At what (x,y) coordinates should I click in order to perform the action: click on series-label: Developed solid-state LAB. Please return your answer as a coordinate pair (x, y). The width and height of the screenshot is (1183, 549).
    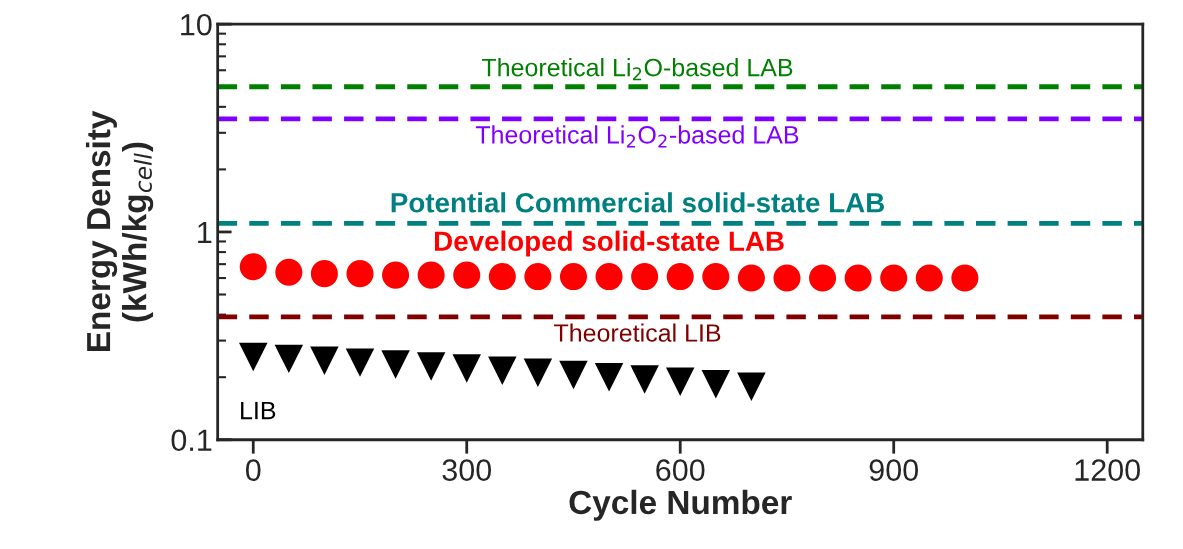
    Looking at the image, I should click on (609, 243).